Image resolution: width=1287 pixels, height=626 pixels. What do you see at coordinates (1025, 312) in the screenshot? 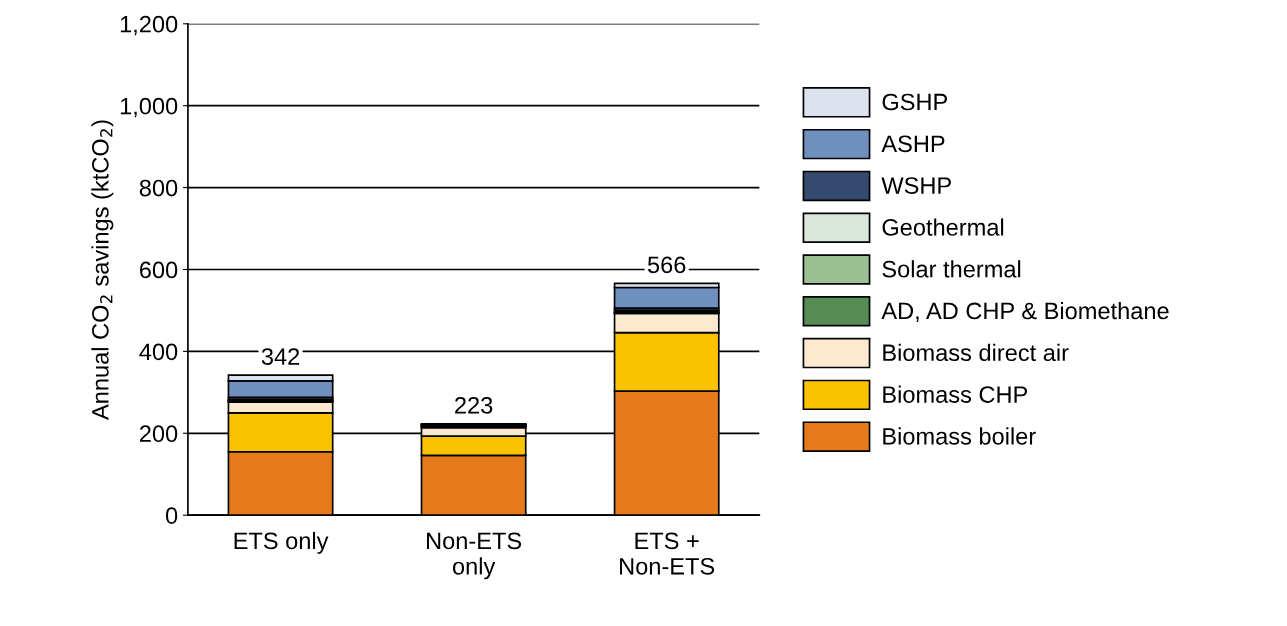
I see `legend-label: AD, AD CHP & Biomethane` at bounding box center [1025, 312].